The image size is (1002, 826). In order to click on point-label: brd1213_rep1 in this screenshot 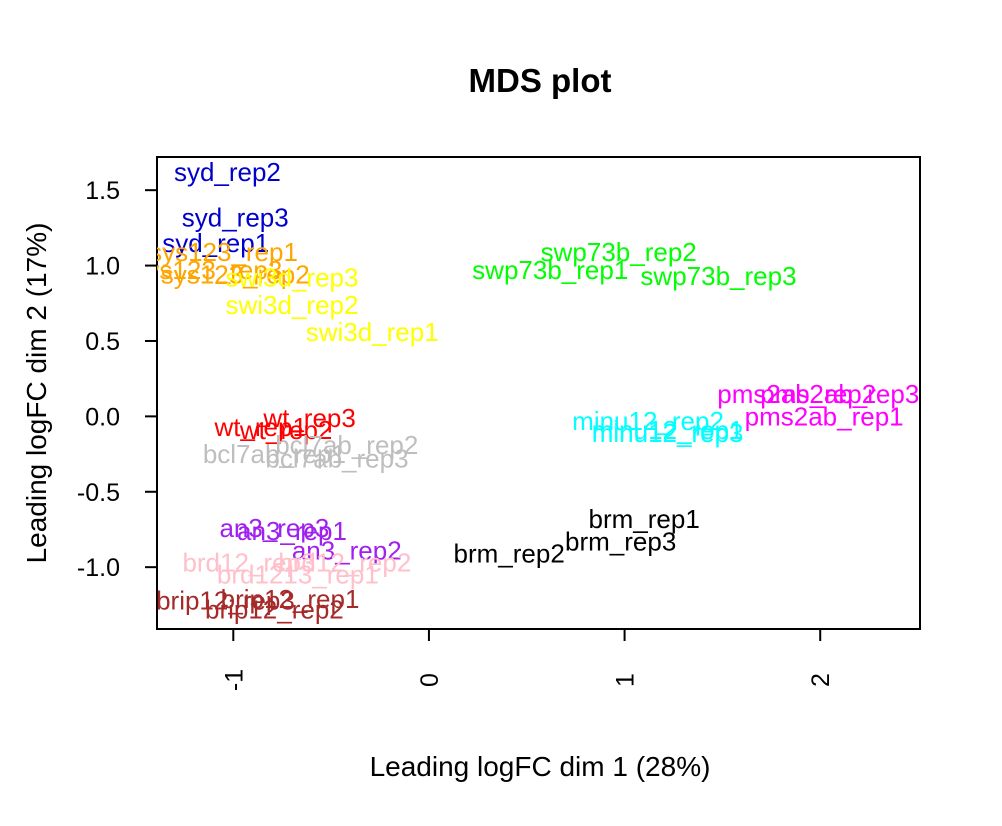, I will do `click(298, 575)`.